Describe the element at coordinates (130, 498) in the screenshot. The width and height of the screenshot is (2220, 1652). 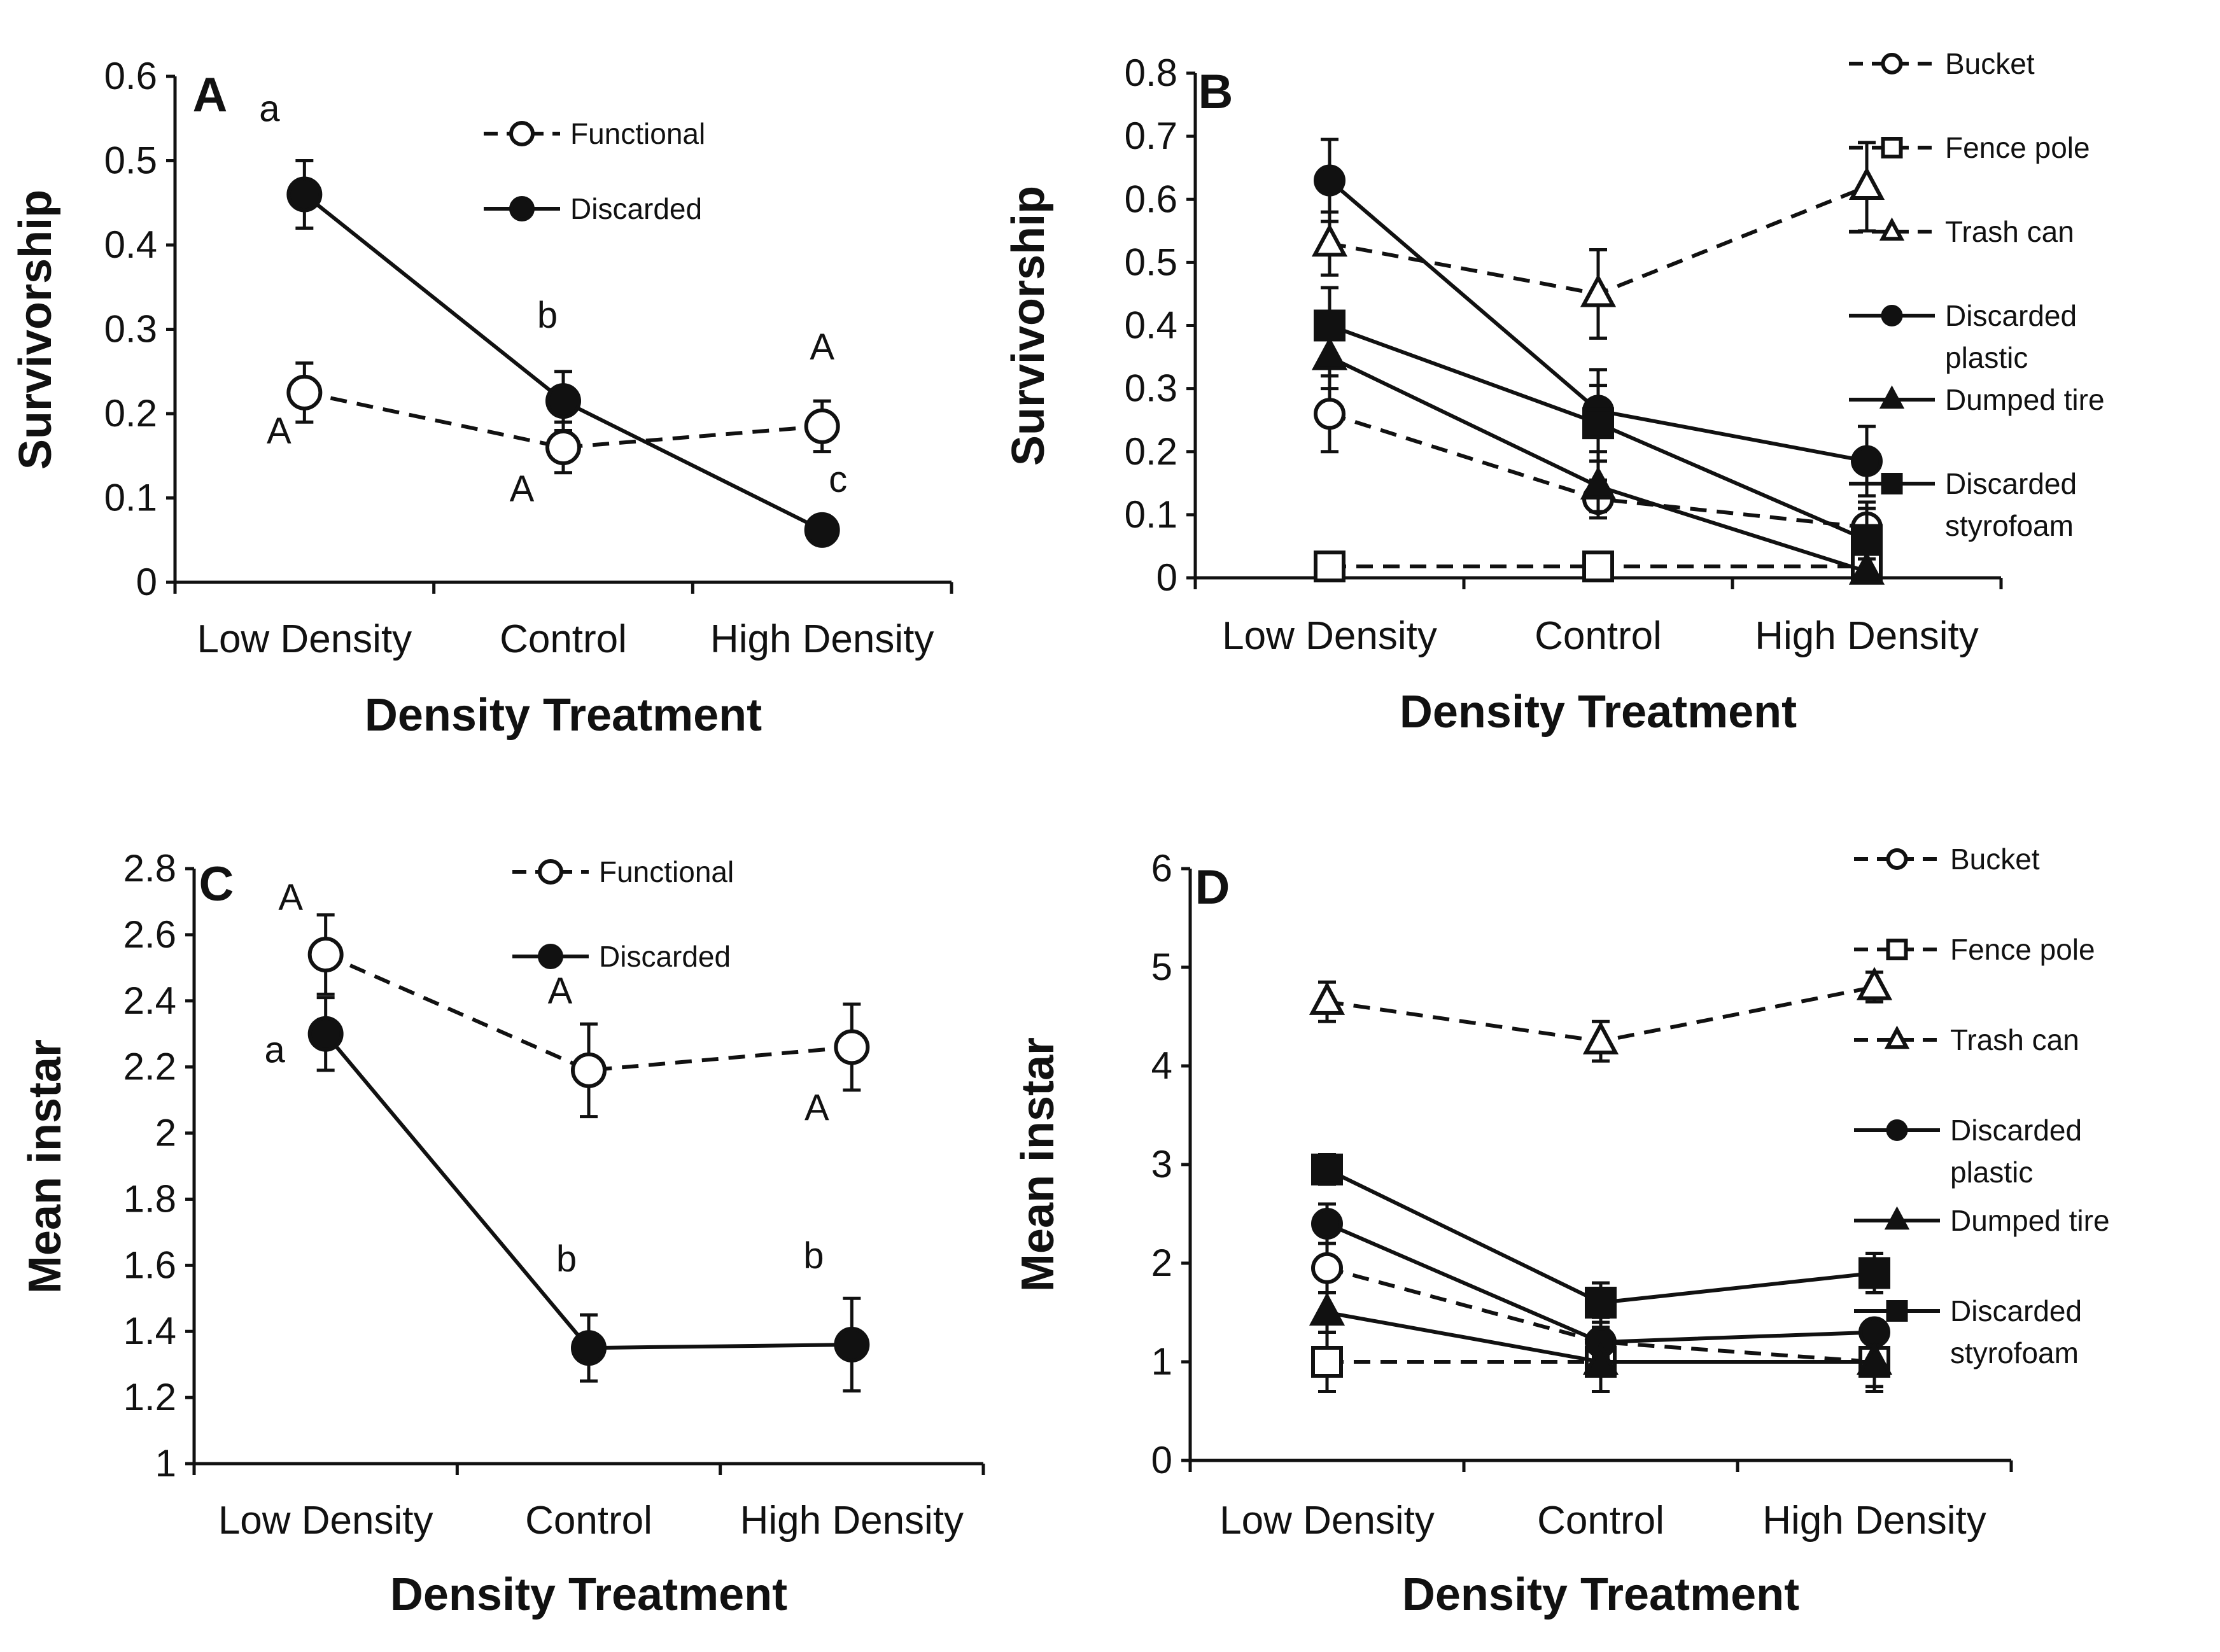
I see `y-tick-label: 0.1` at that location.